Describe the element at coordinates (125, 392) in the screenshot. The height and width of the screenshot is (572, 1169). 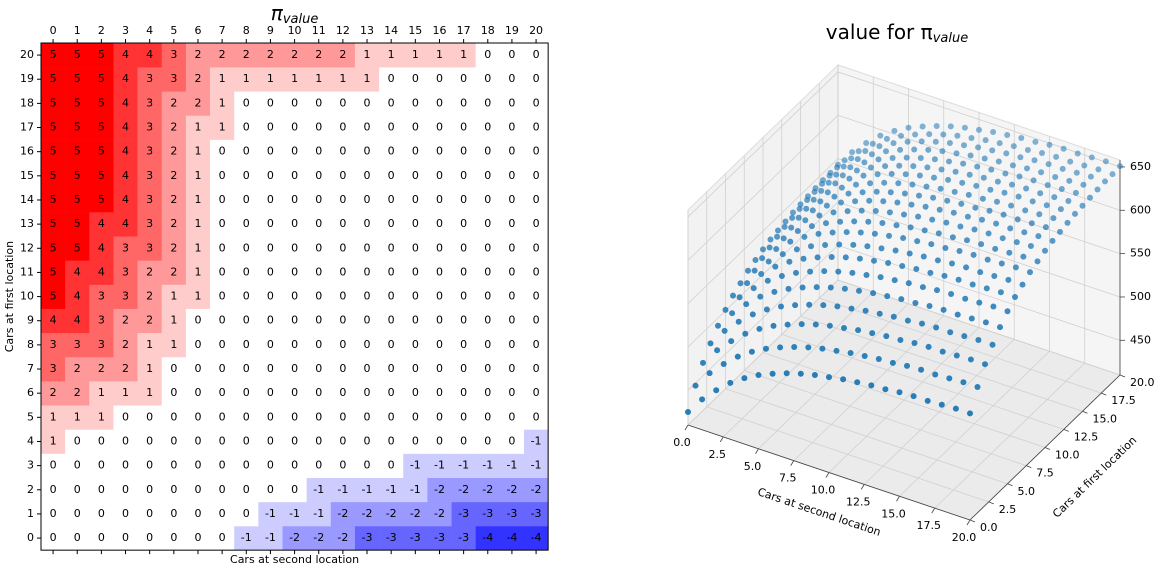
I see `cell-label: 1` at that location.